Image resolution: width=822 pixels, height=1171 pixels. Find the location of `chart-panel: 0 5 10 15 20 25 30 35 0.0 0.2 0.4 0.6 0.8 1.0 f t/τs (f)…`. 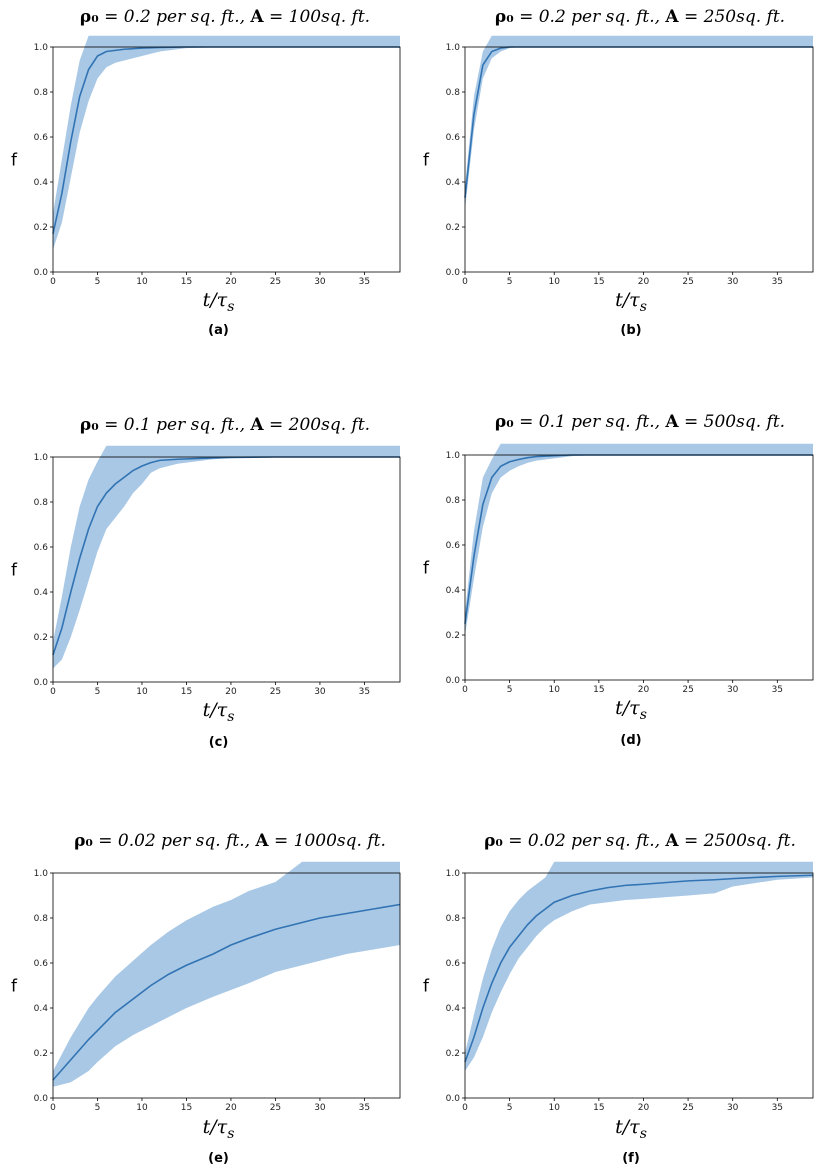

chart-panel: 0 5 10 15 20 25 30 35 0.0 0.2 0.4 0.6 0.8 1.0 f t/τs (f)… is located at coordinates (618, 998).